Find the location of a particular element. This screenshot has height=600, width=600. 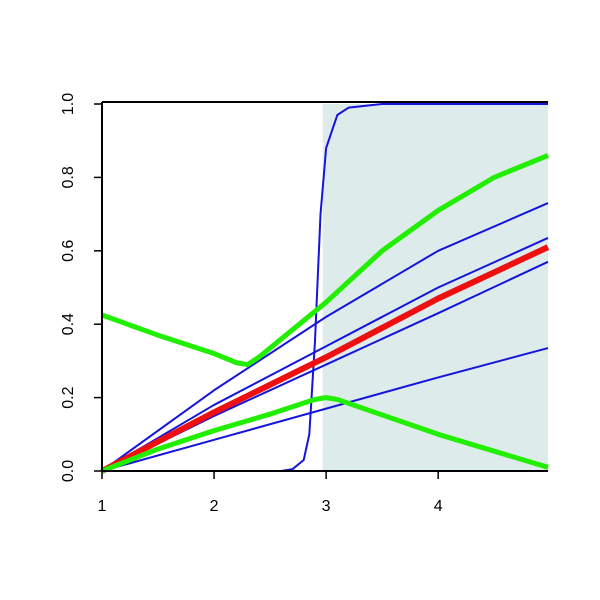

y-tick-label: 0.2 is located at coordinates (68, 397).